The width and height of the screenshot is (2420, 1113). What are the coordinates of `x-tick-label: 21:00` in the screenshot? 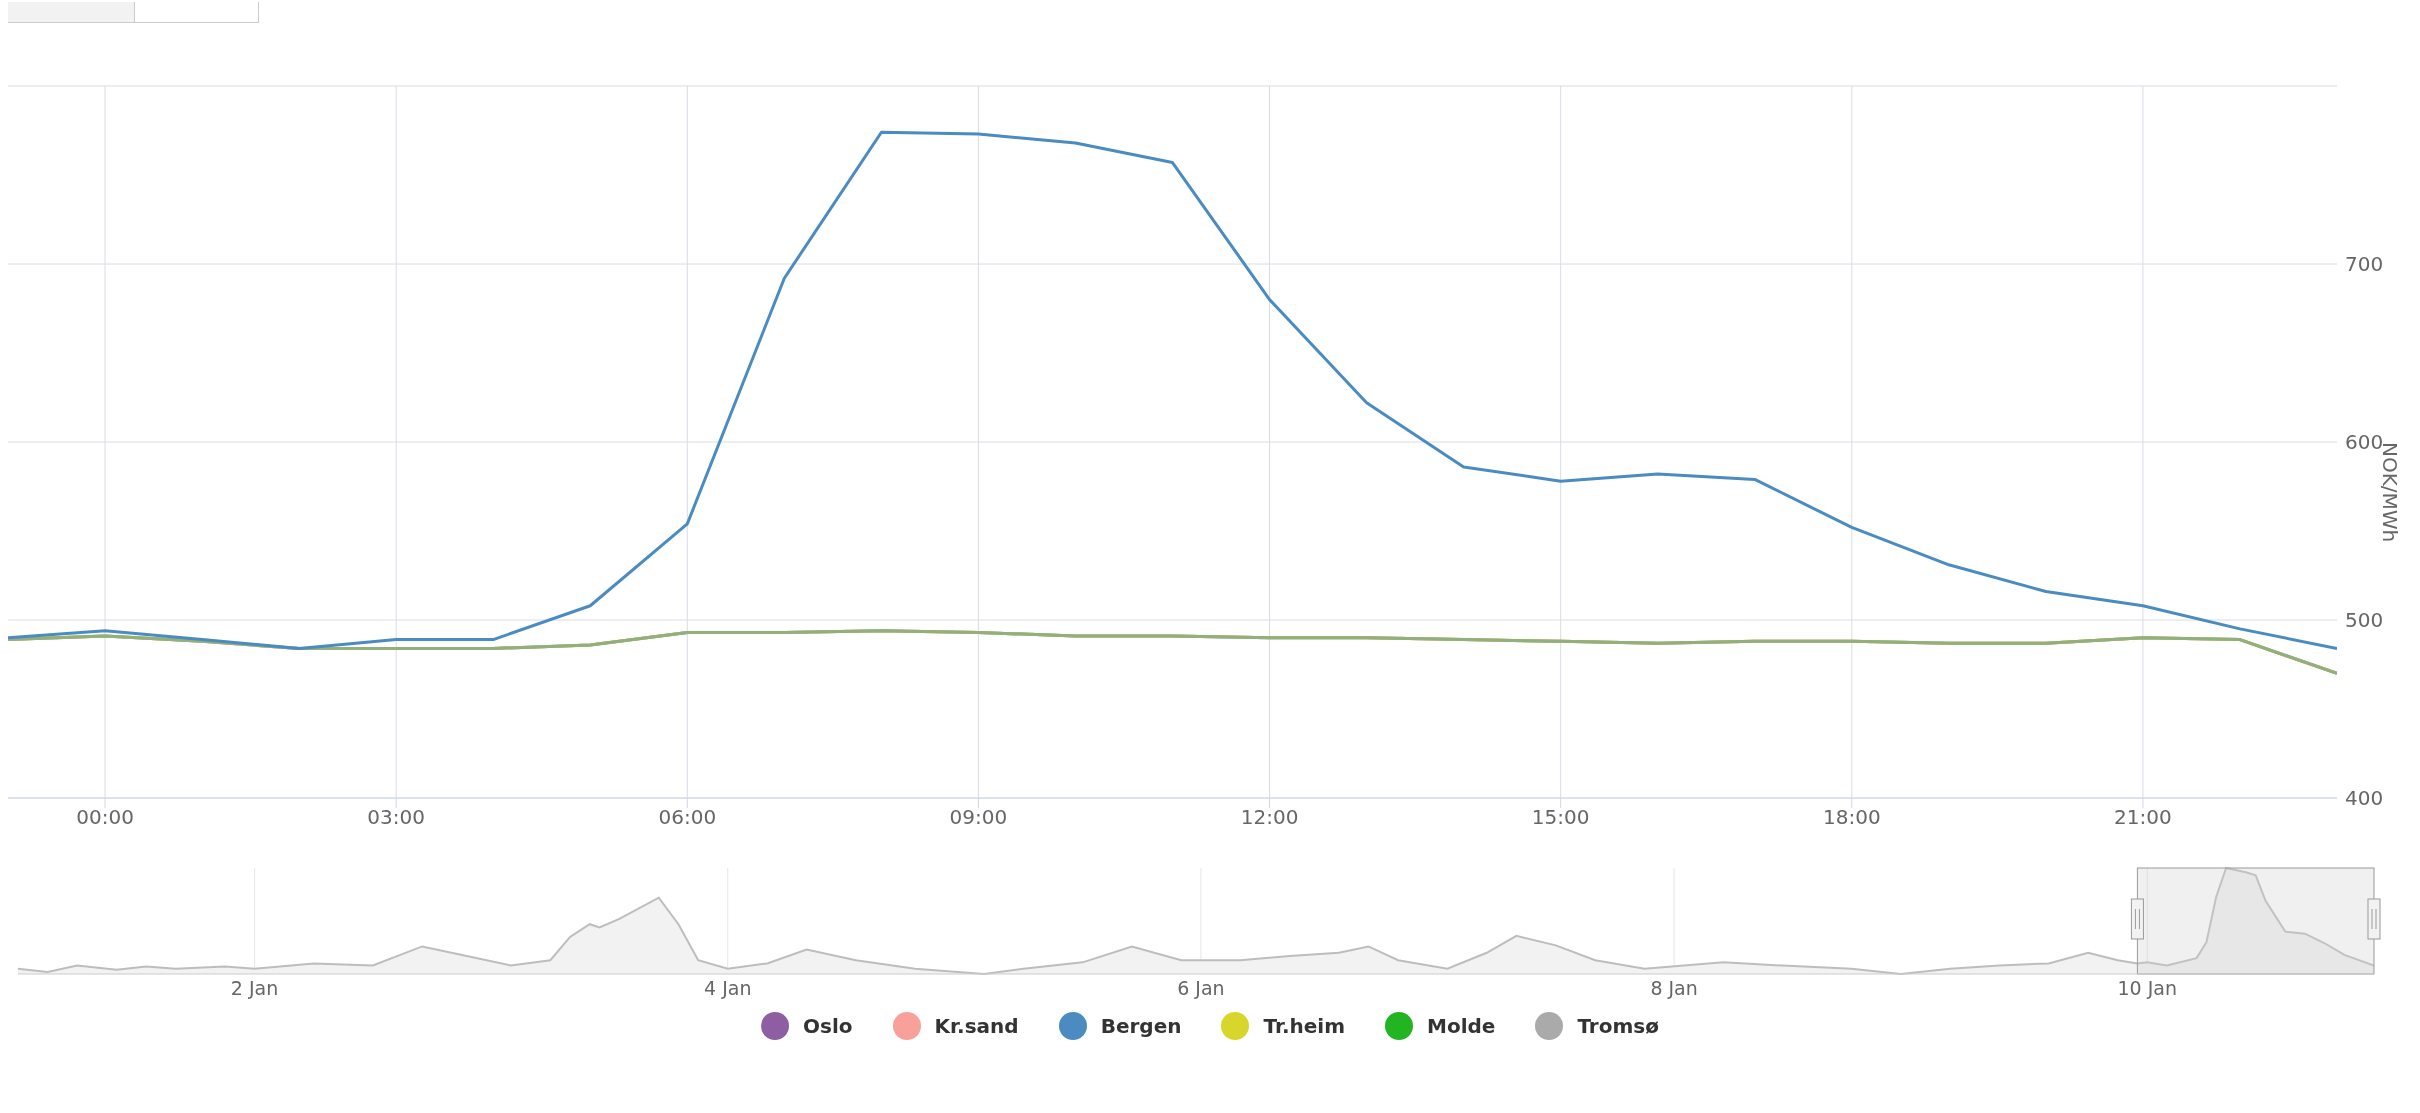 It's located at (2143, 817).